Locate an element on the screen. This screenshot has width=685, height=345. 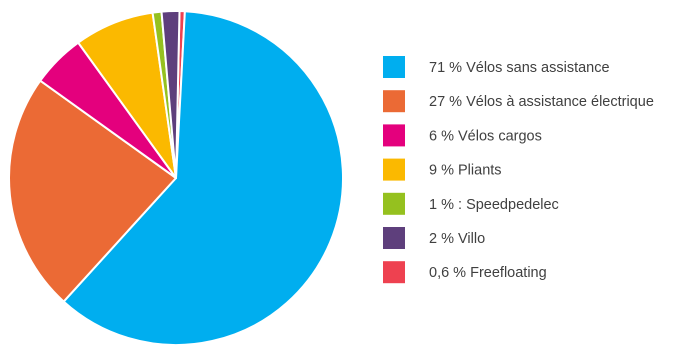
legend-item: 71 % Vélos sans assistance is located at coordinates (496, 67).